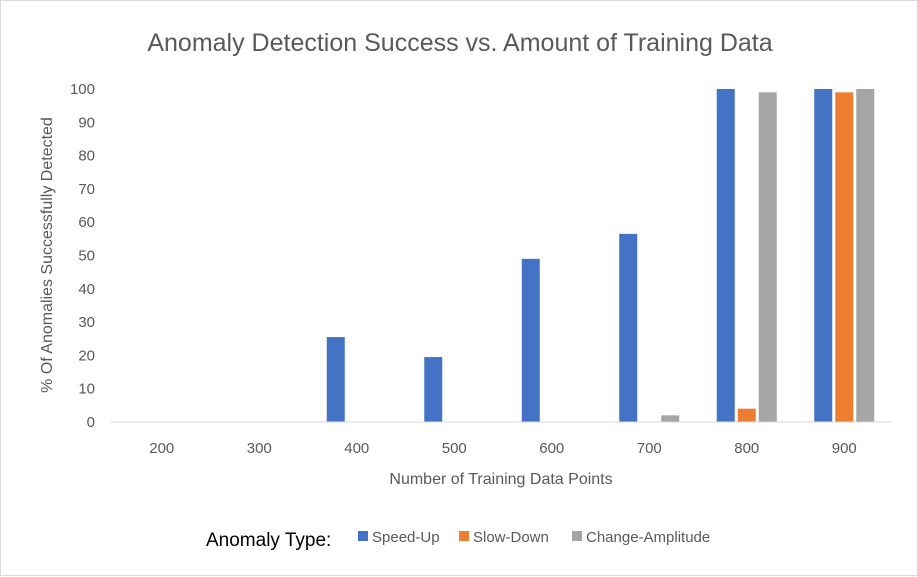 This screenshot has width=918, height=577. I want to click on legend-title: Anomaly Type:, so click(268, 540).